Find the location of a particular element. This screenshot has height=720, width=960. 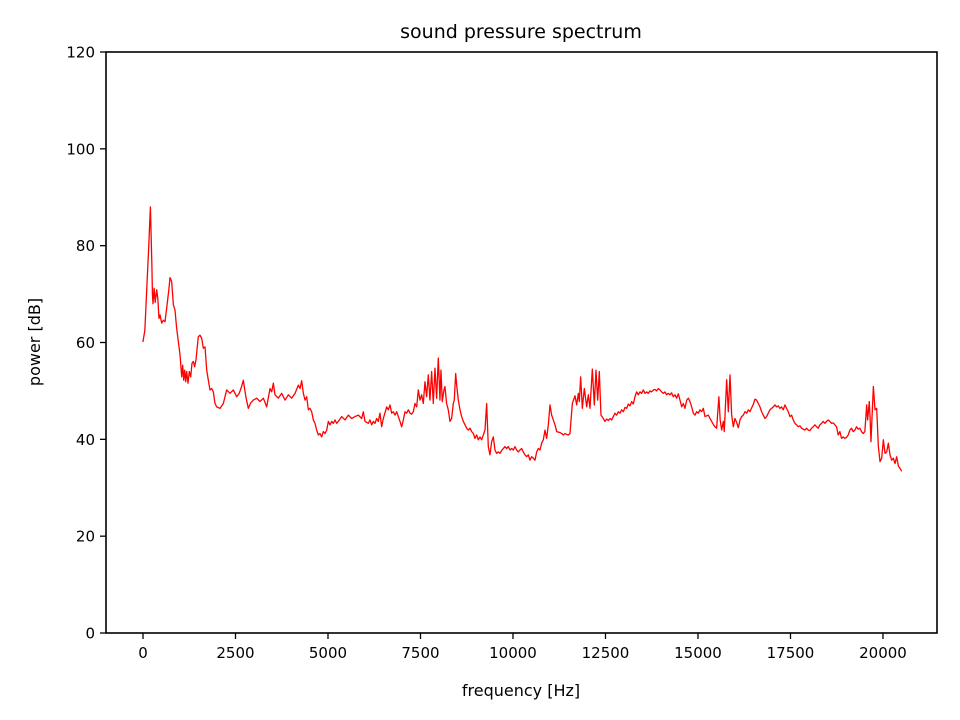

x-tick-label: 7500 is located at coordinates (420, 653).